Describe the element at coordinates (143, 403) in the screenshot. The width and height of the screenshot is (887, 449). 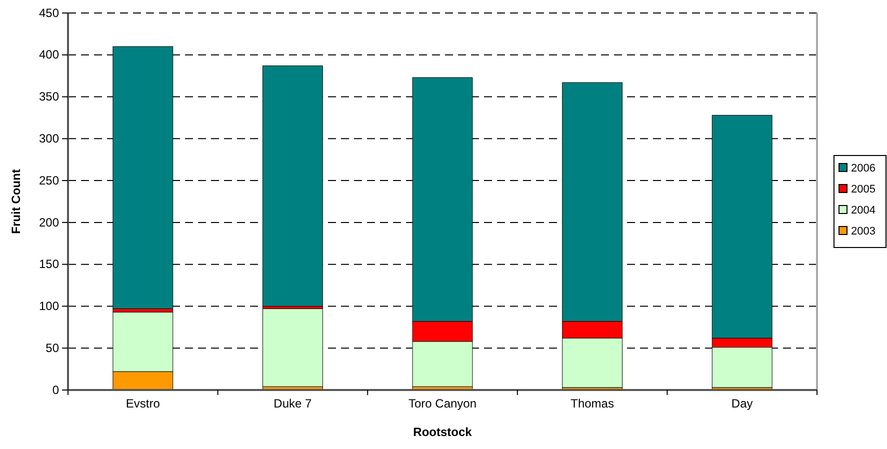
I see `x-tick-label: Evstro` at that location.